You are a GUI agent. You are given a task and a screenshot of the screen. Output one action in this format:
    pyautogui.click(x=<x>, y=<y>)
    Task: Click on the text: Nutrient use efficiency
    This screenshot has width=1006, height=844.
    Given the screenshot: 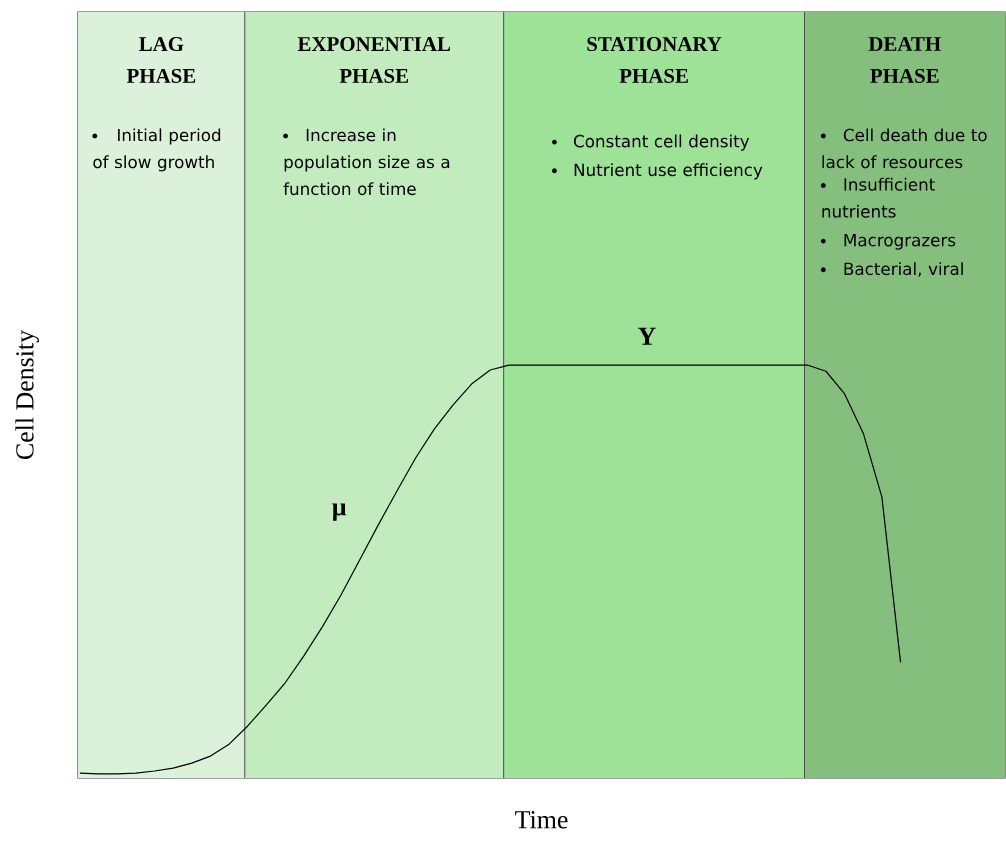 What is the action you would take?
    pyautogui.click(x=668, y=171)
    